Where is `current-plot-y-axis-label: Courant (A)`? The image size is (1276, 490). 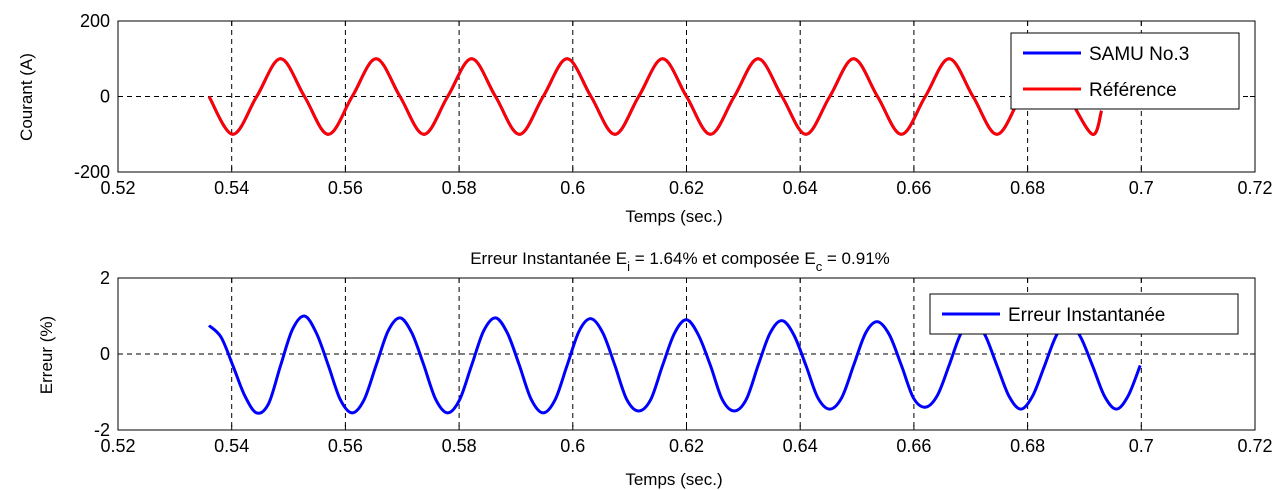
current-plot-y-axis-label: Courant (A) is located at coordinates (26, 97).